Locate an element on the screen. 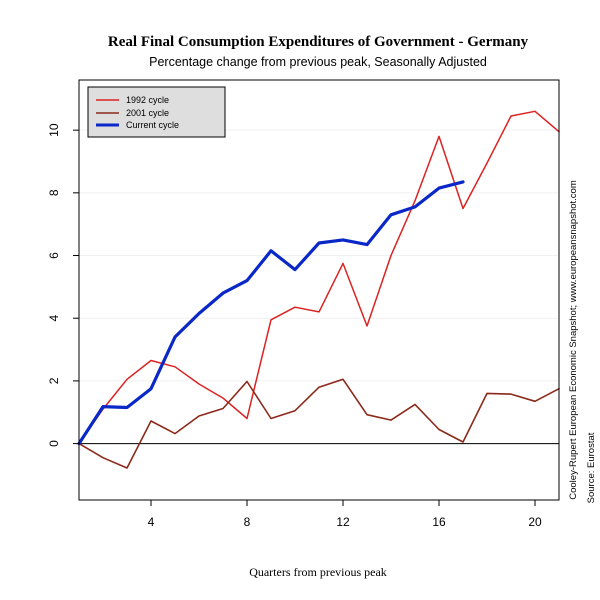 The image size is (600, 600). x-tick-label: 4 is located at coordinates (151, 522).